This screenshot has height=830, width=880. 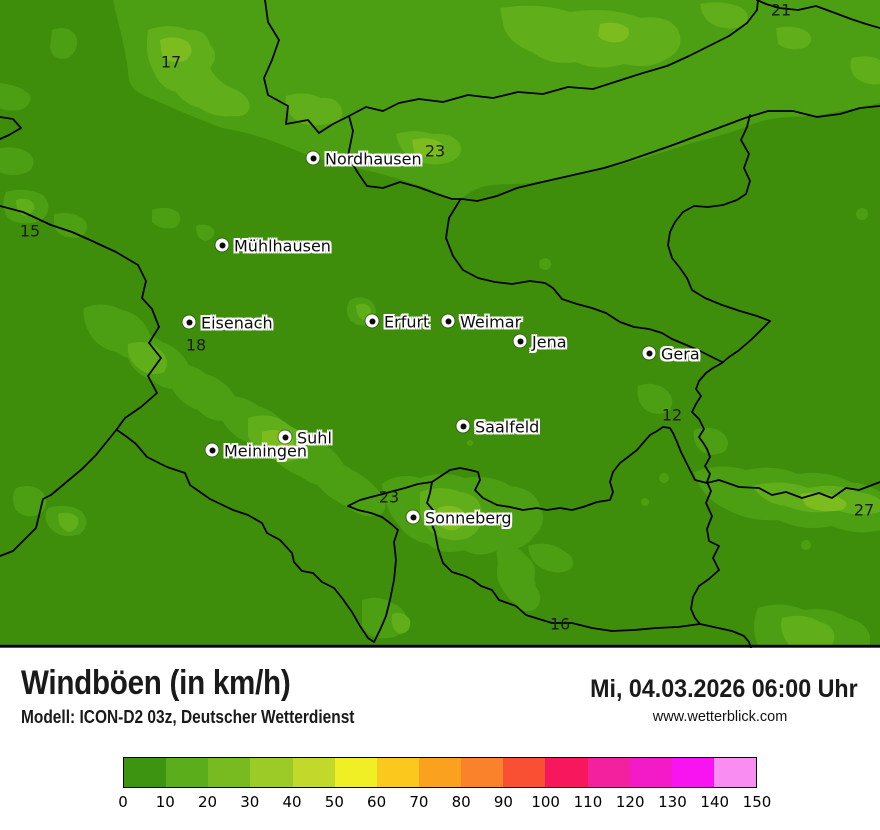 What do you see at coordinates (419, 802) in the screenshot?
I see `legend-tick-label: 70` at bounding box center [419, 802].